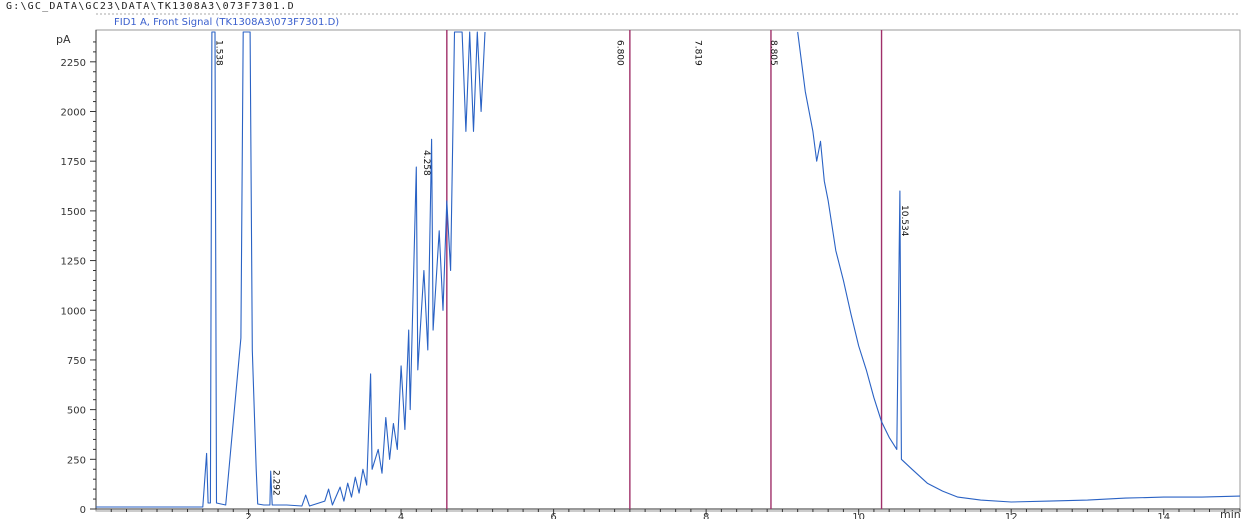 The width and height of the screenshot is (1246, 519). Describe the element at coordinates (697, 53) in the screenshot. I see `peak-label: 7.819` at that location.